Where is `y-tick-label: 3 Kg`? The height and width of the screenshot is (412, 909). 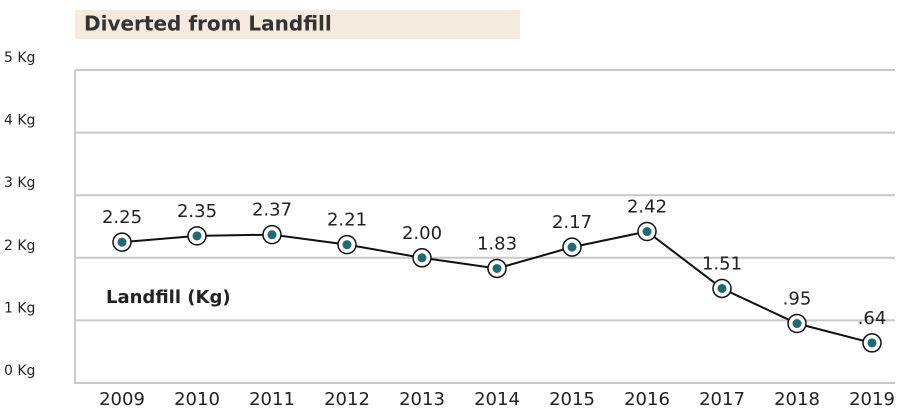
y-tick-label: 3 Kg is located at coordinates (19, 183).